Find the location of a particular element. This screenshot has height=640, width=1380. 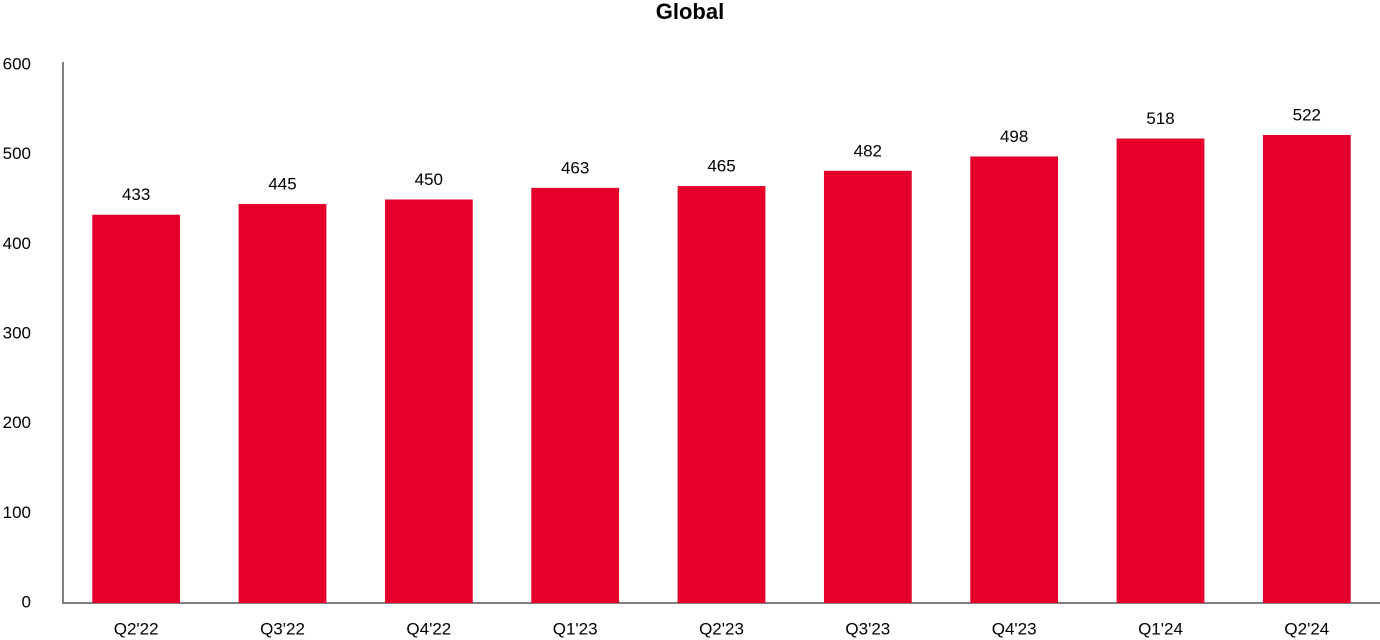

value-label: 463 is located at coordinates (575, 167).